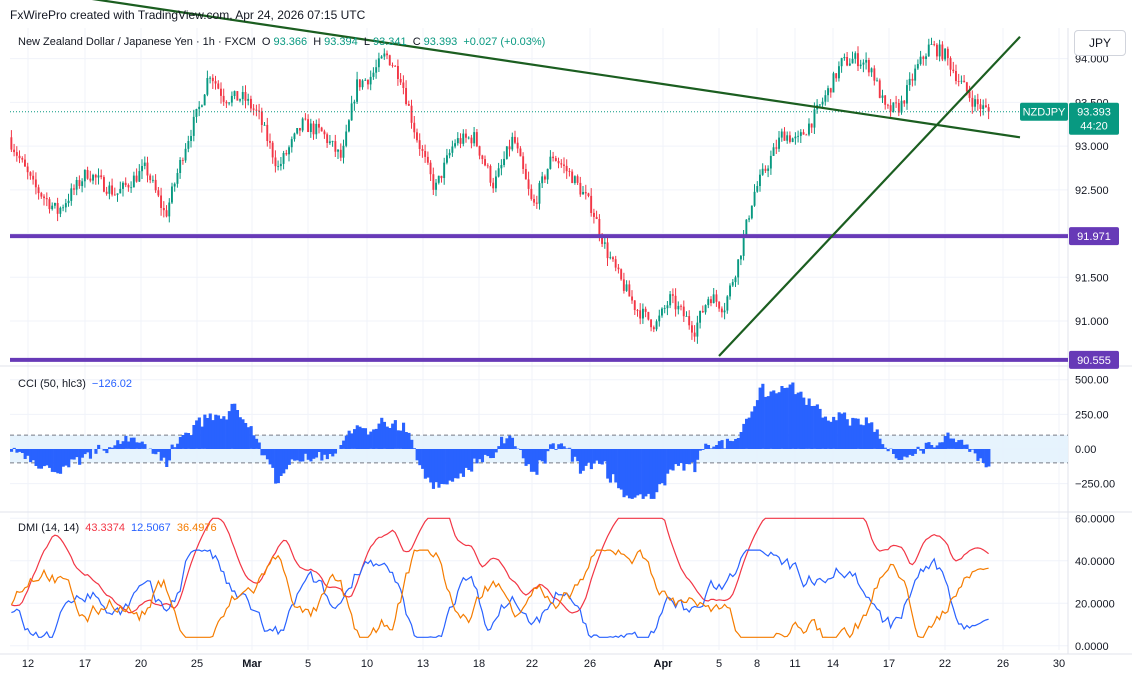 Image resolution: width=1132 pixels, height=684 pixels. Describe the element at coordinates (664, 664) in the screenshot. I see `x-tick-label-11: Apr` at that location.